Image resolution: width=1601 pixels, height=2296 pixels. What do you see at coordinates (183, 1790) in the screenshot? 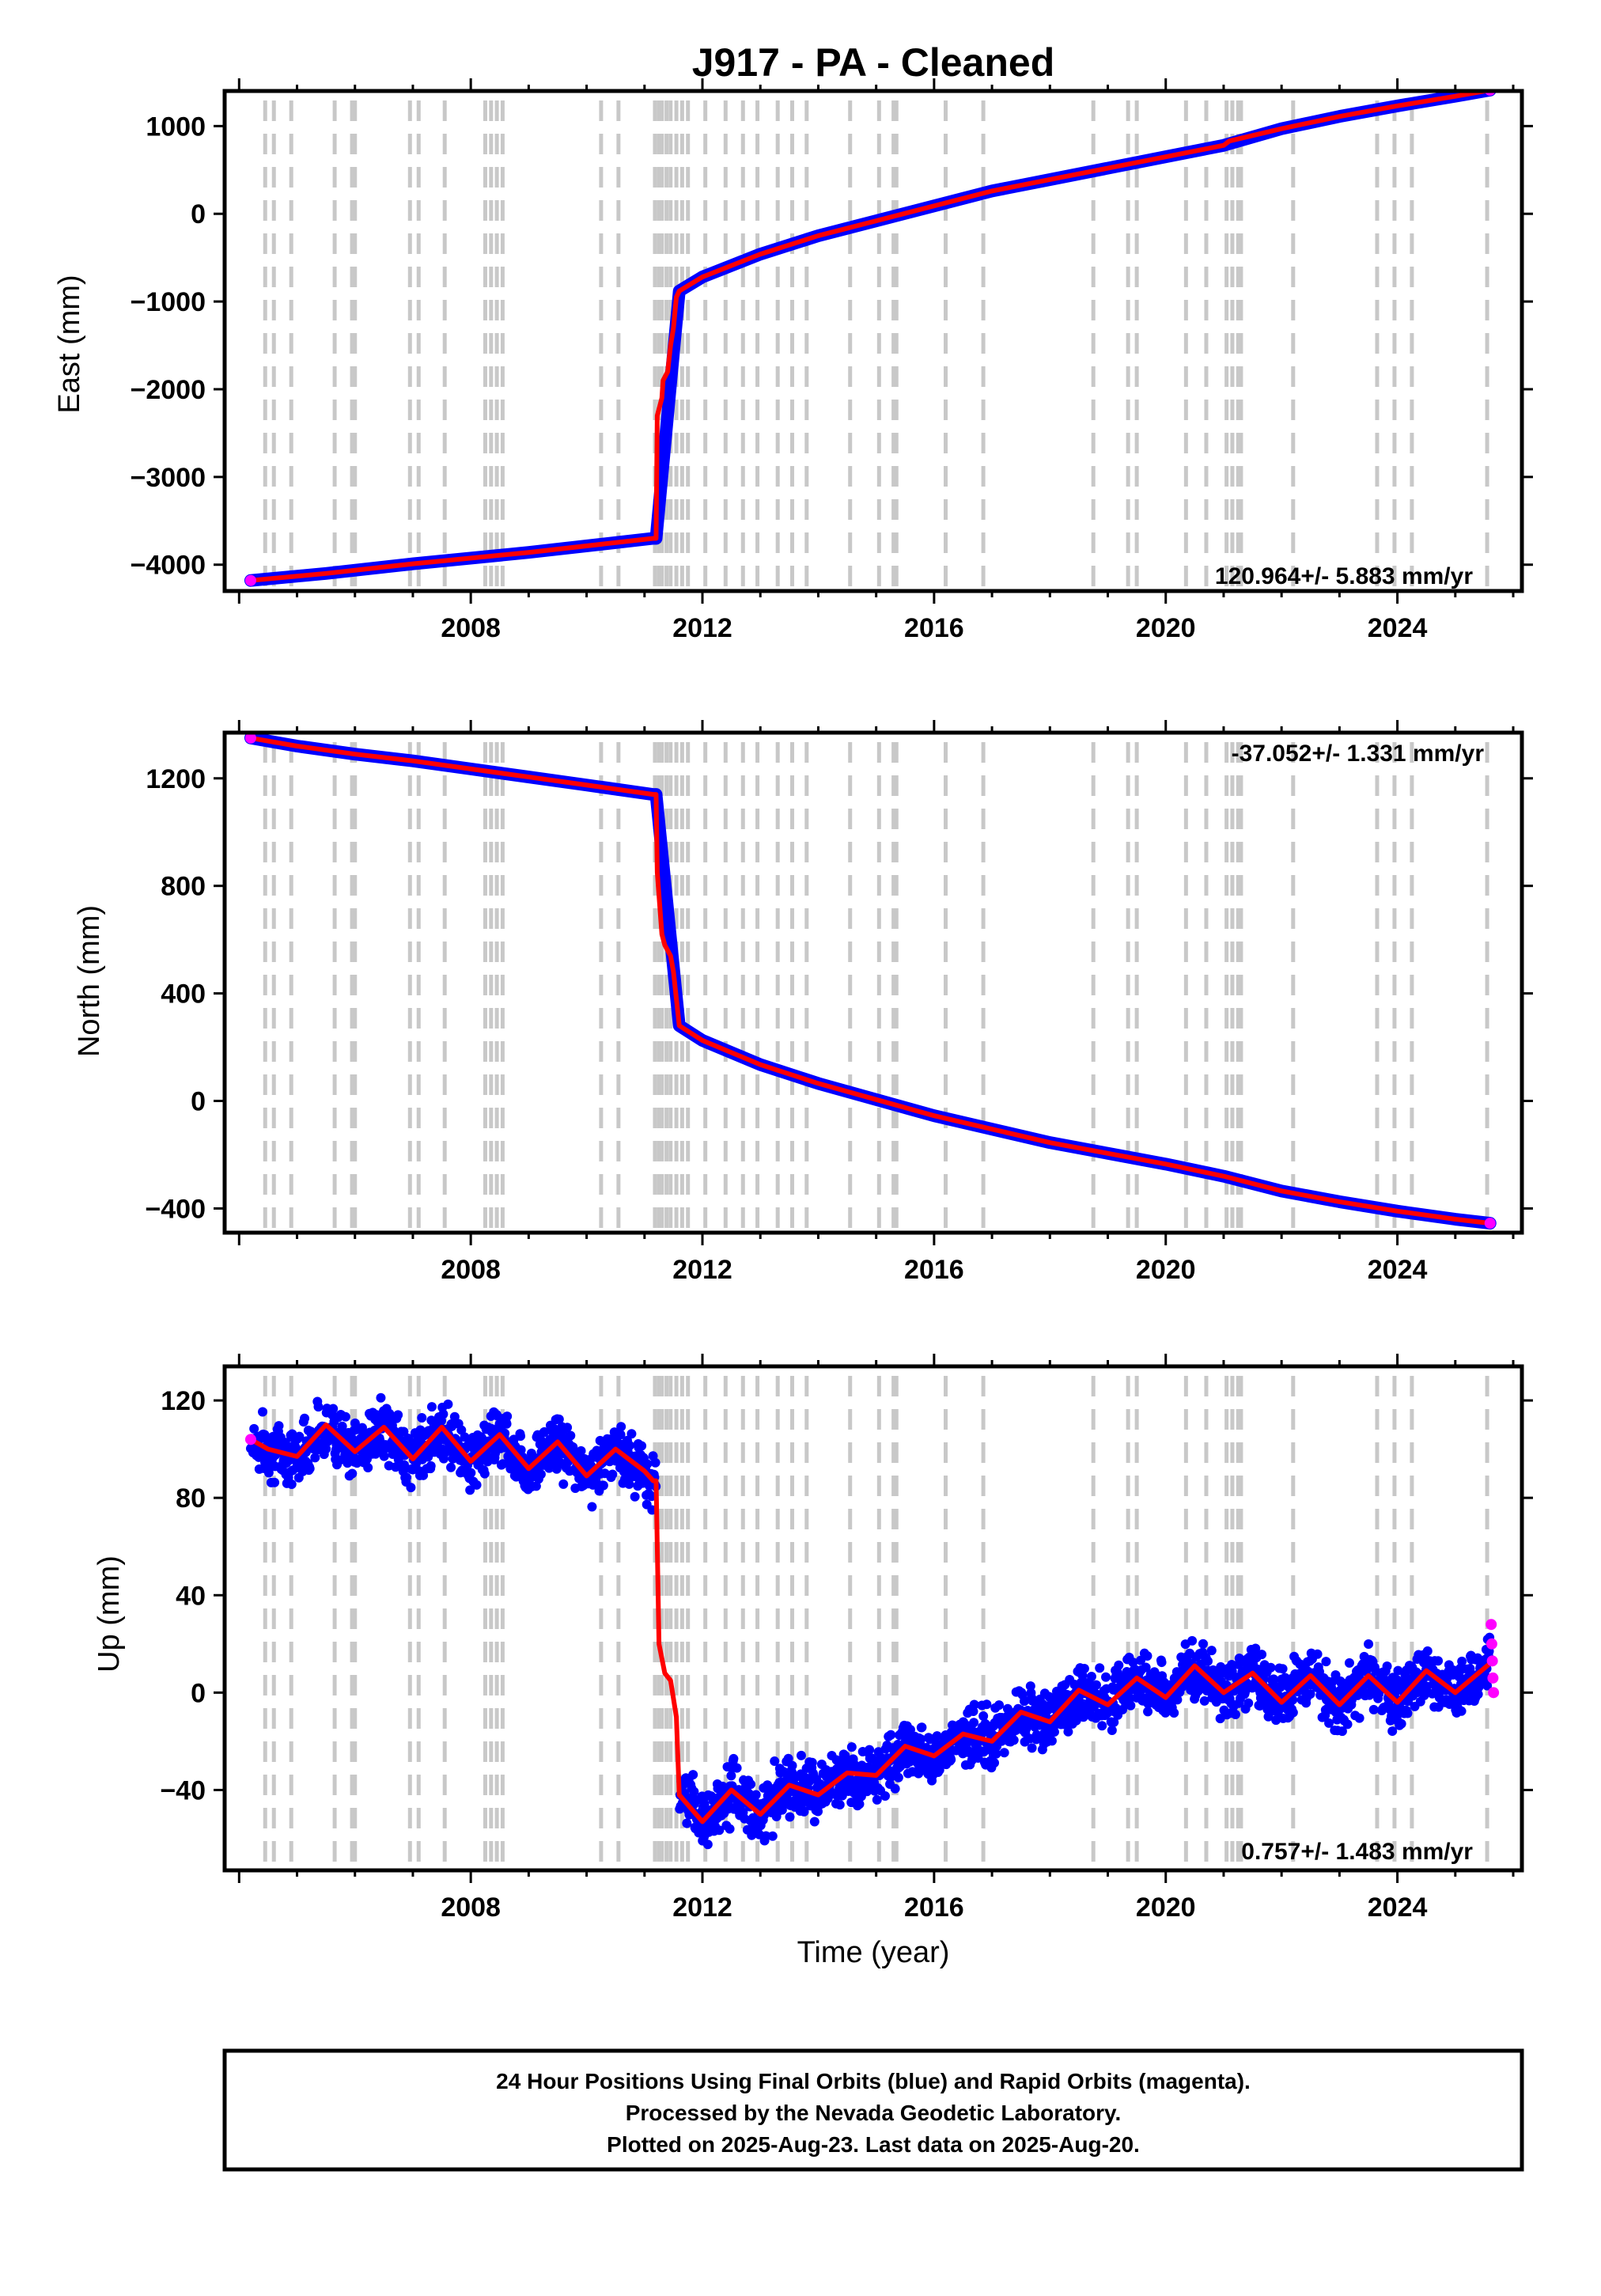
I see `y-tick-label: −40` at bounding box center [183, 1790].